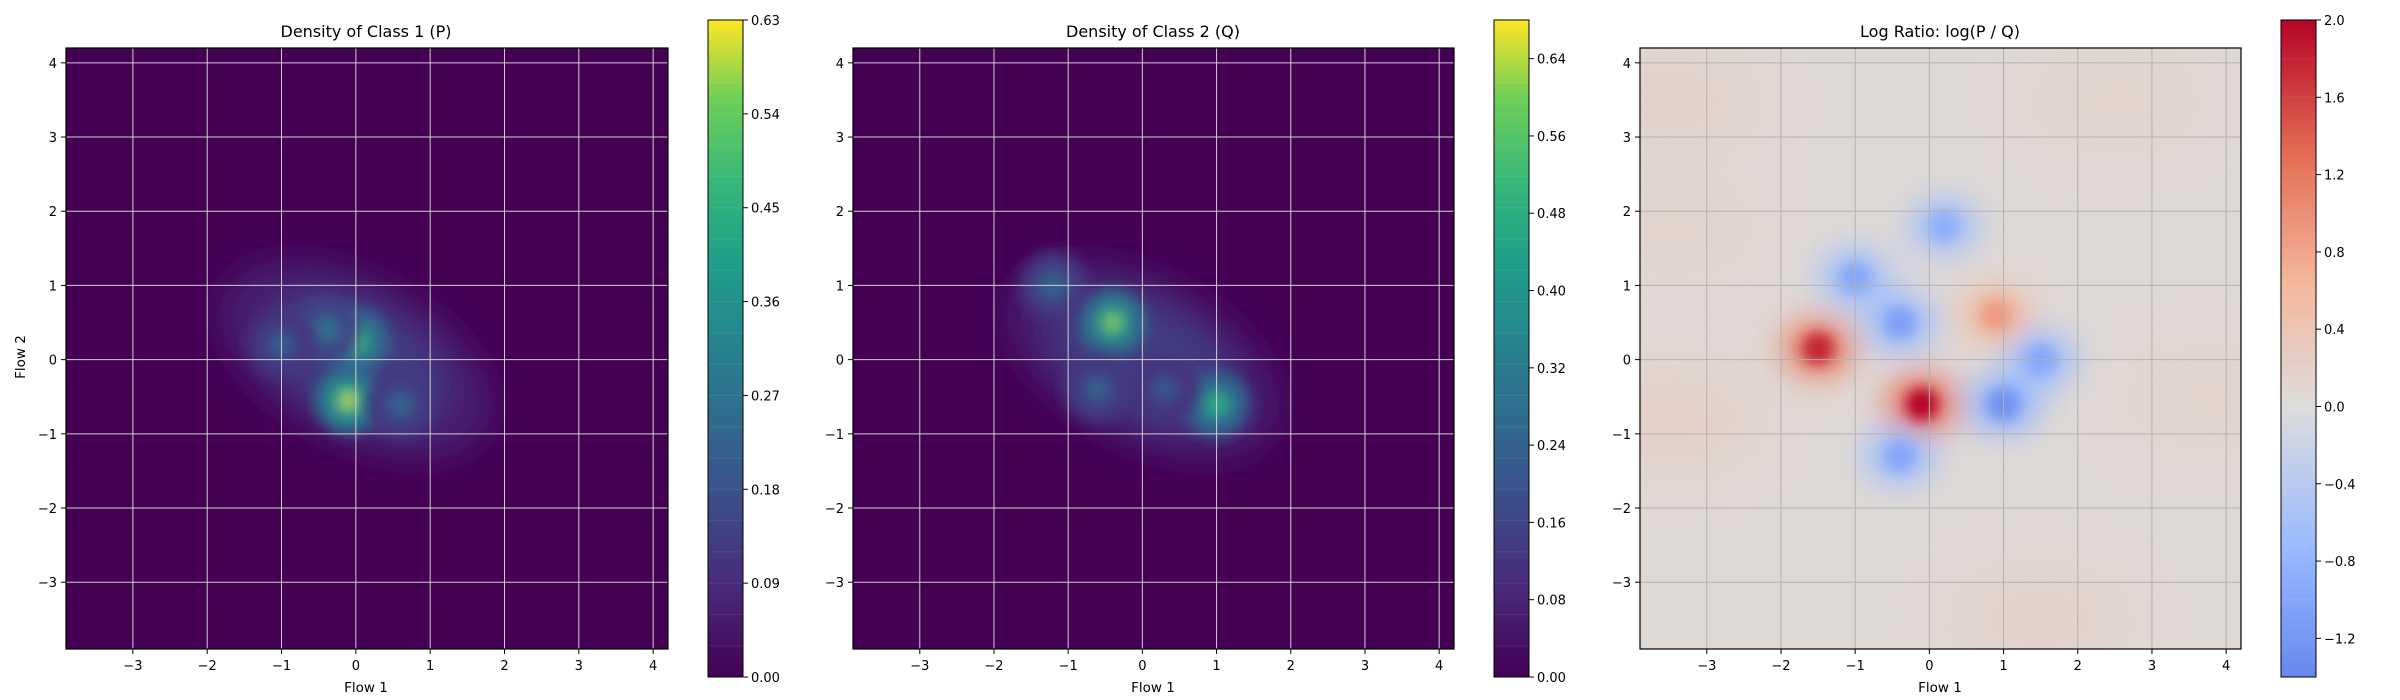 The width and height of the screenshot is (2400, 700). Describe the element at coordinates (2334, 253) in the screenshot. I see `colorbar-tick-label: 0.8` at that location.